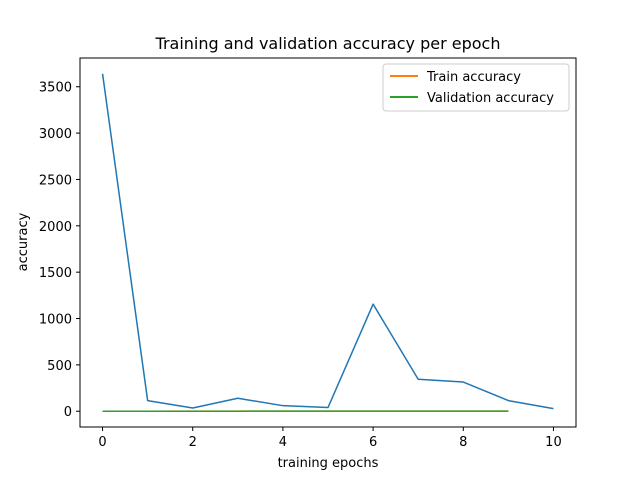 The height and width of the screenshot is (480, 640). Describe the element at coordinates (55, 88) in the screenshot. I see `y-tick-label: 3500` at that location.